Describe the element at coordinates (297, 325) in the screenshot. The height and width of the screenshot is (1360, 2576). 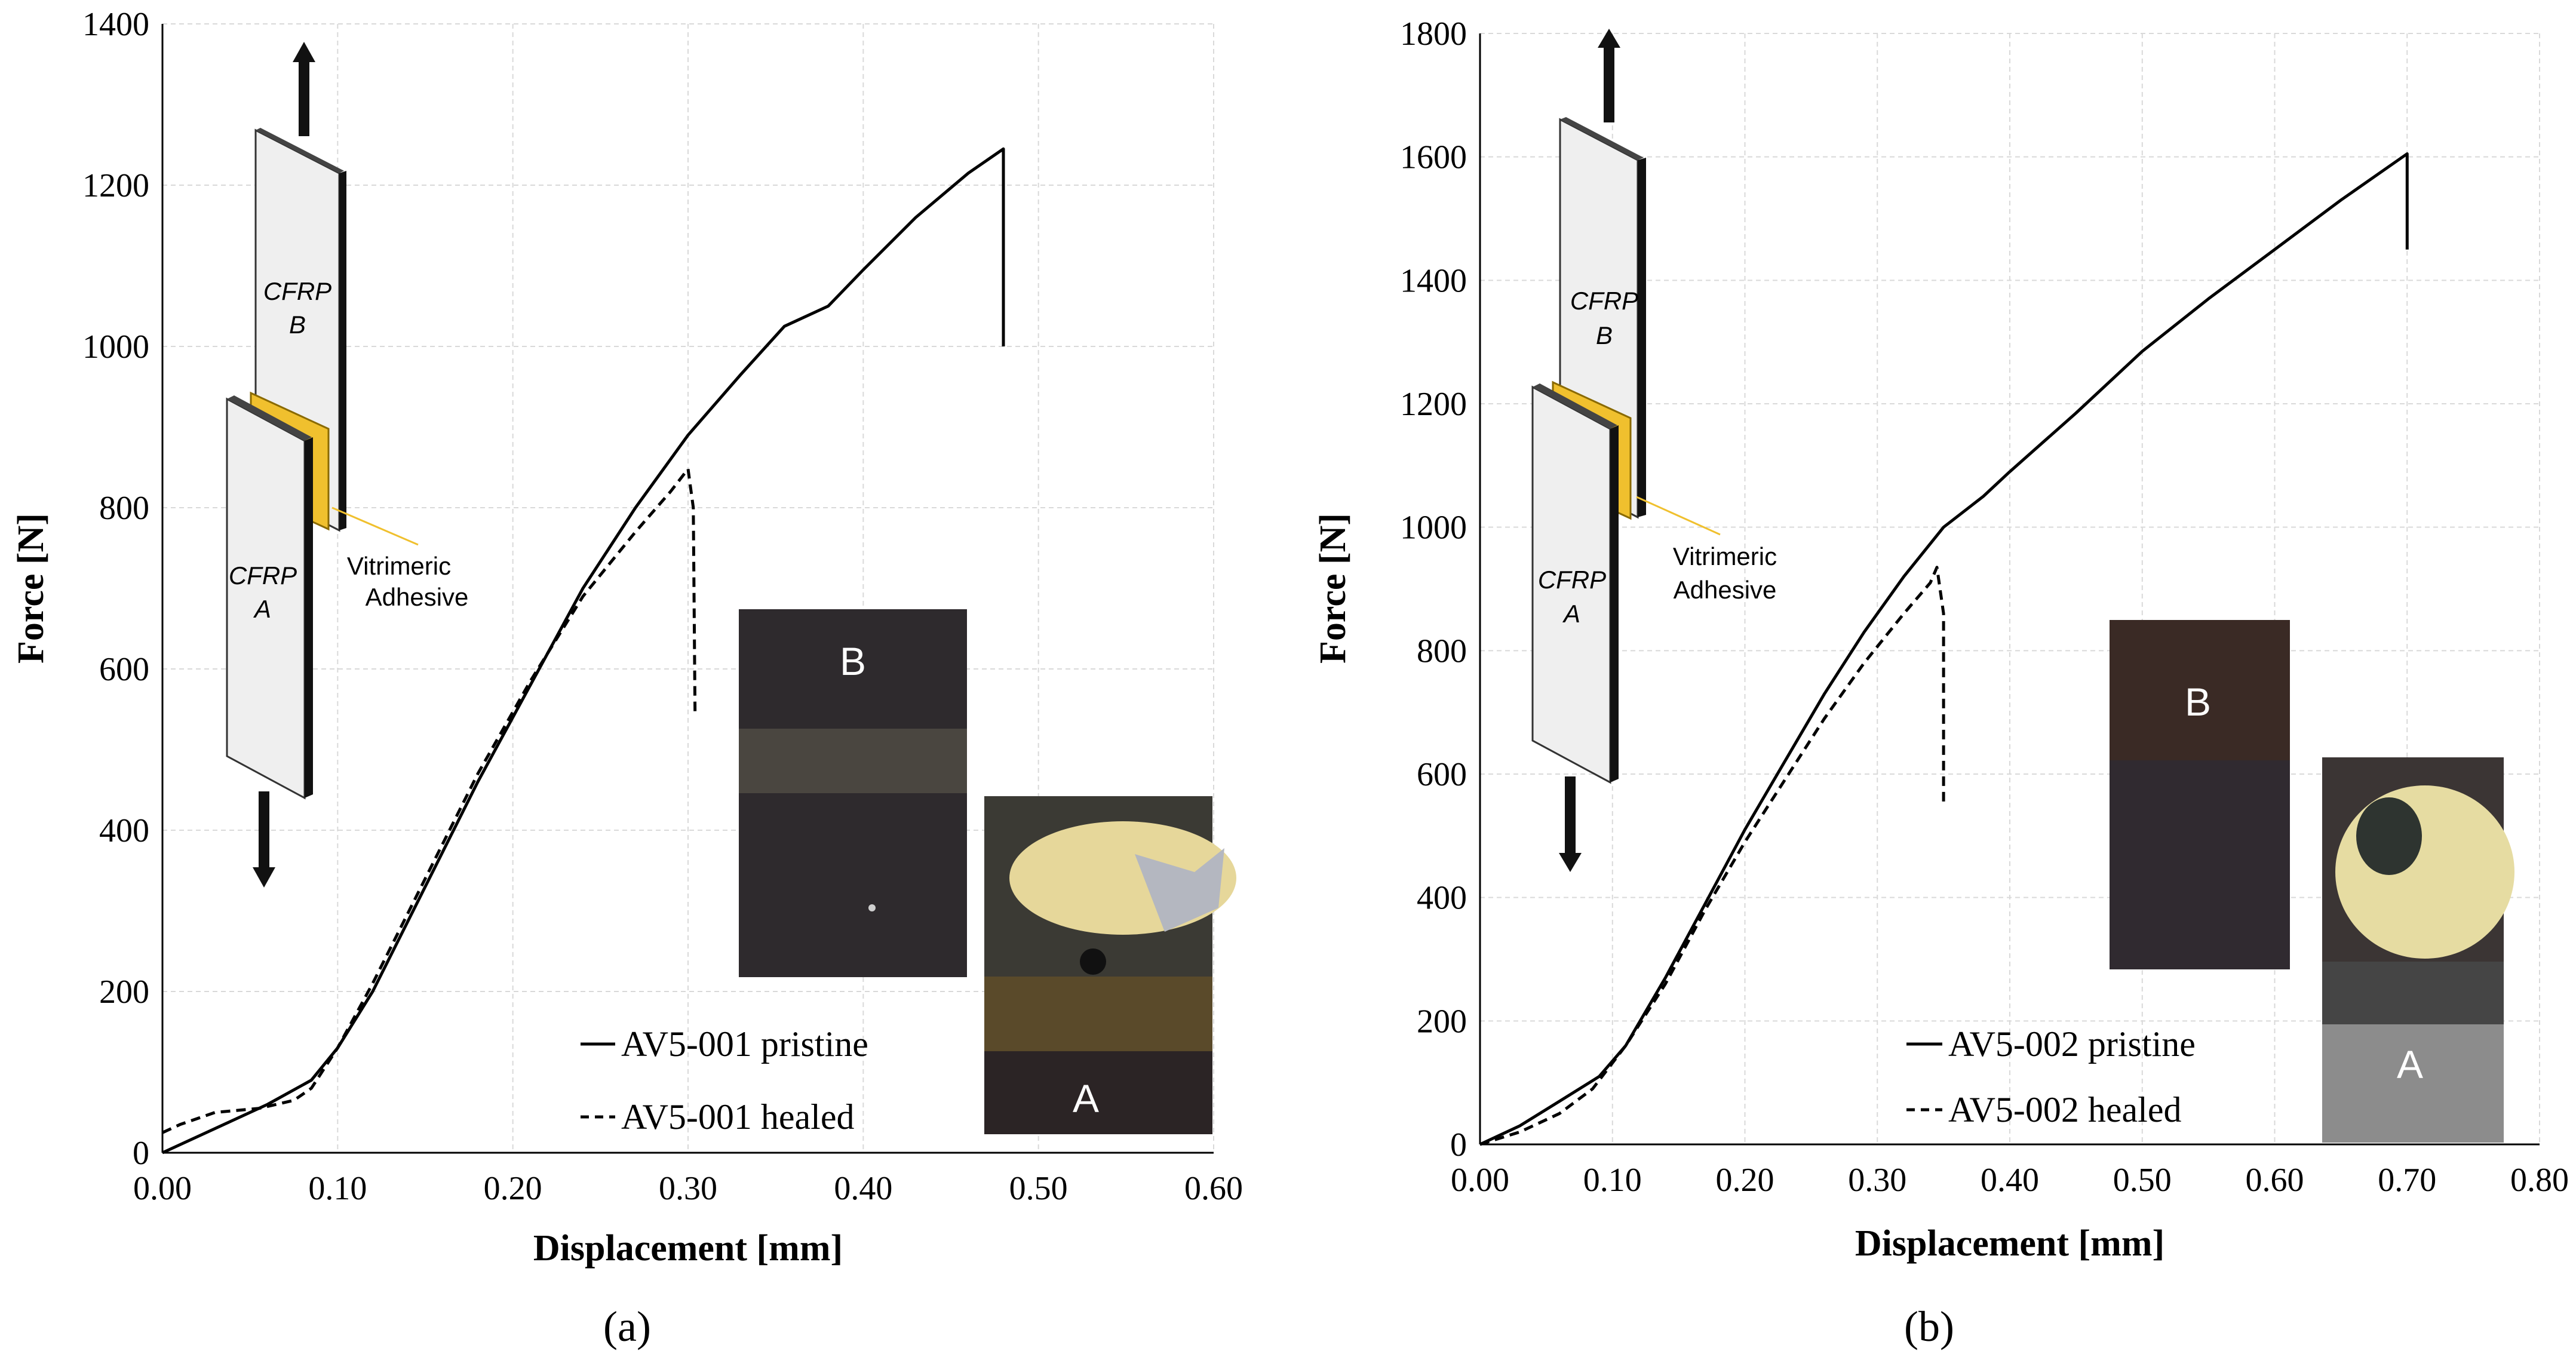
I see `spec-label-b-letter-a: B` at that location.